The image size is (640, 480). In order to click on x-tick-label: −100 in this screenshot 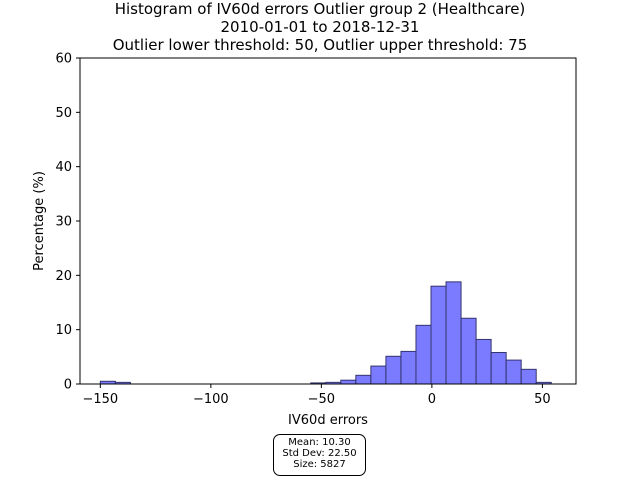, I will do `click(211, 399)`.